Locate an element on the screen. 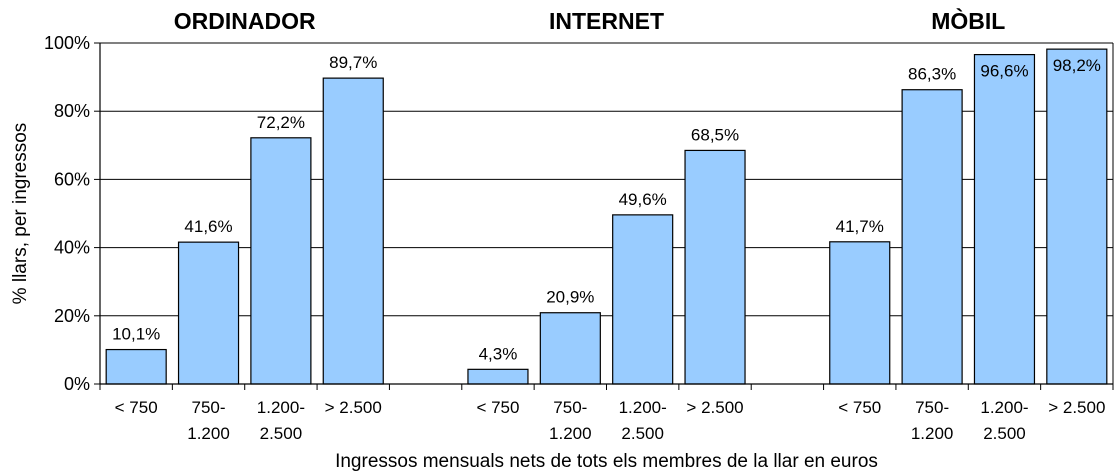  data-label: 96,6% is located at coordinates (1004, 71).